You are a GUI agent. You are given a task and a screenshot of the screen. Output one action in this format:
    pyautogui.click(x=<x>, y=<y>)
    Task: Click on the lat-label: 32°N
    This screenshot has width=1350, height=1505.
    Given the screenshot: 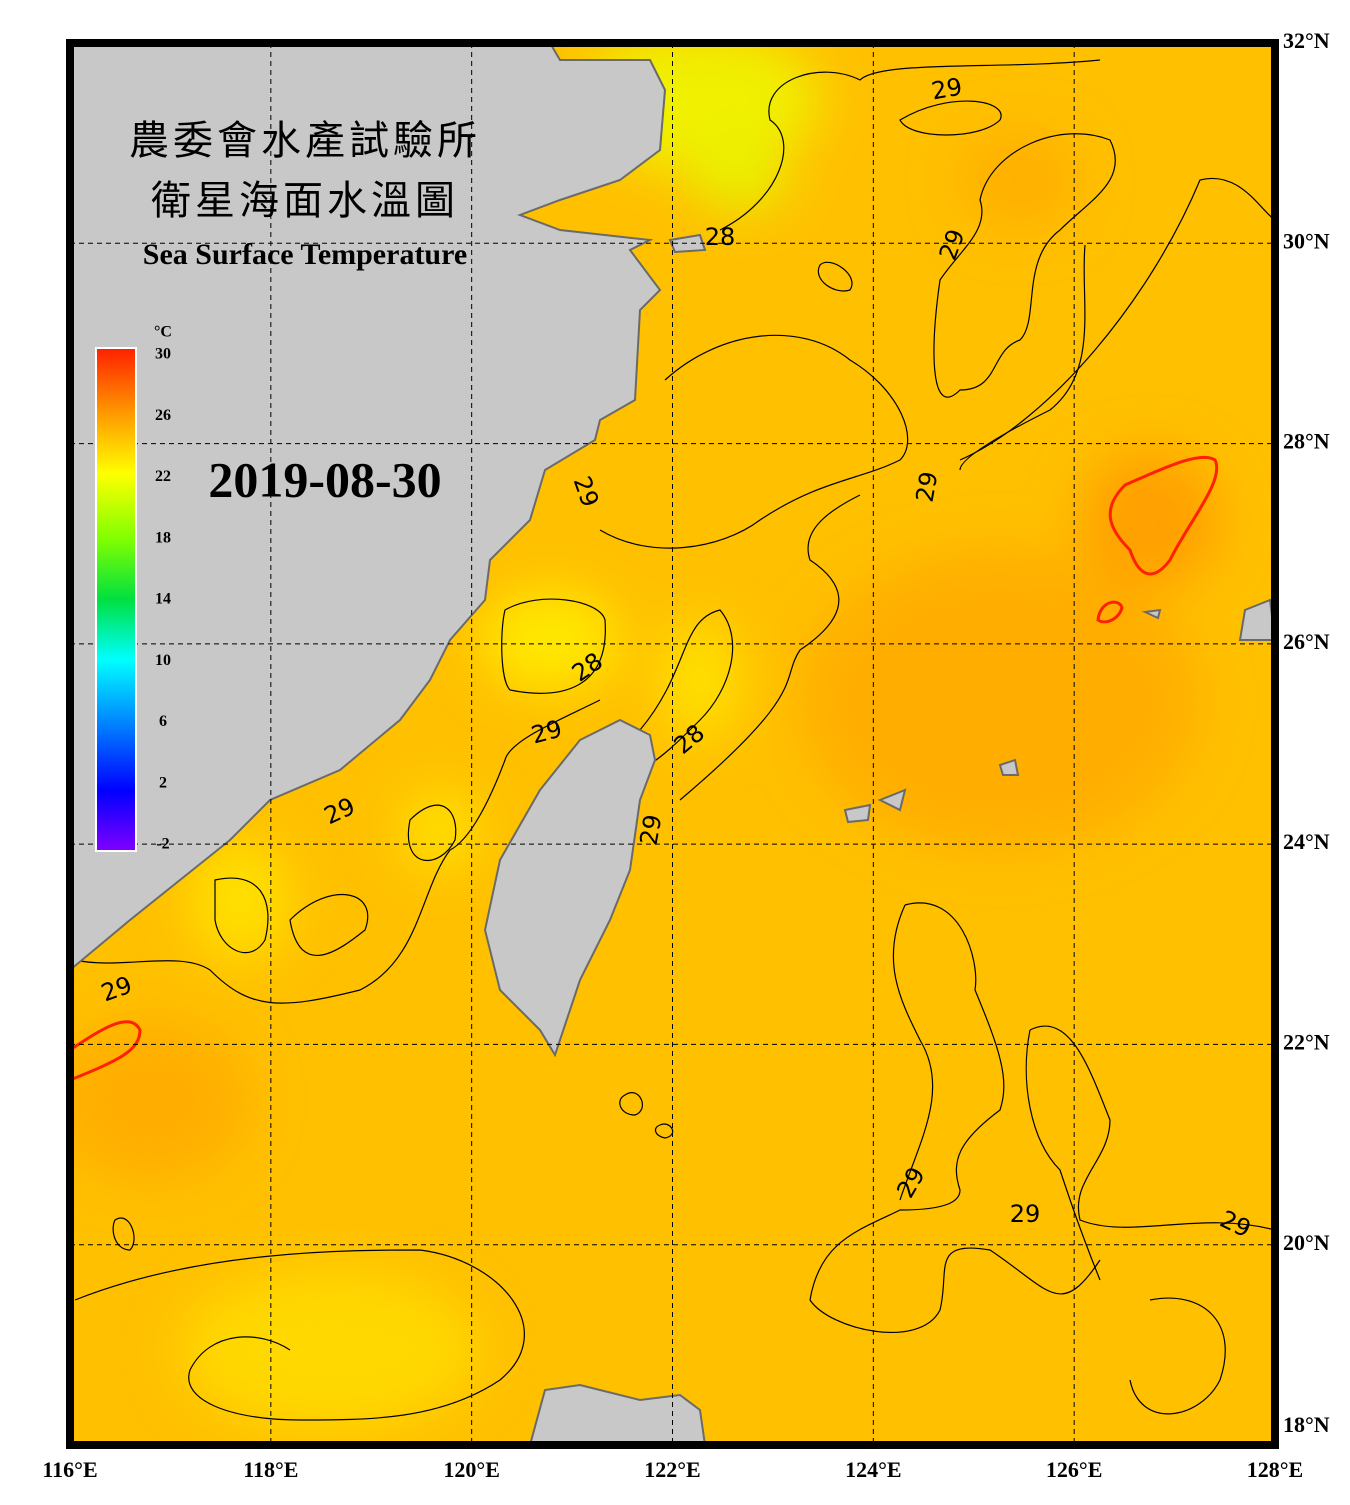 What is the action you would take?
    pyautogui.click(x=1306, y=40)
    